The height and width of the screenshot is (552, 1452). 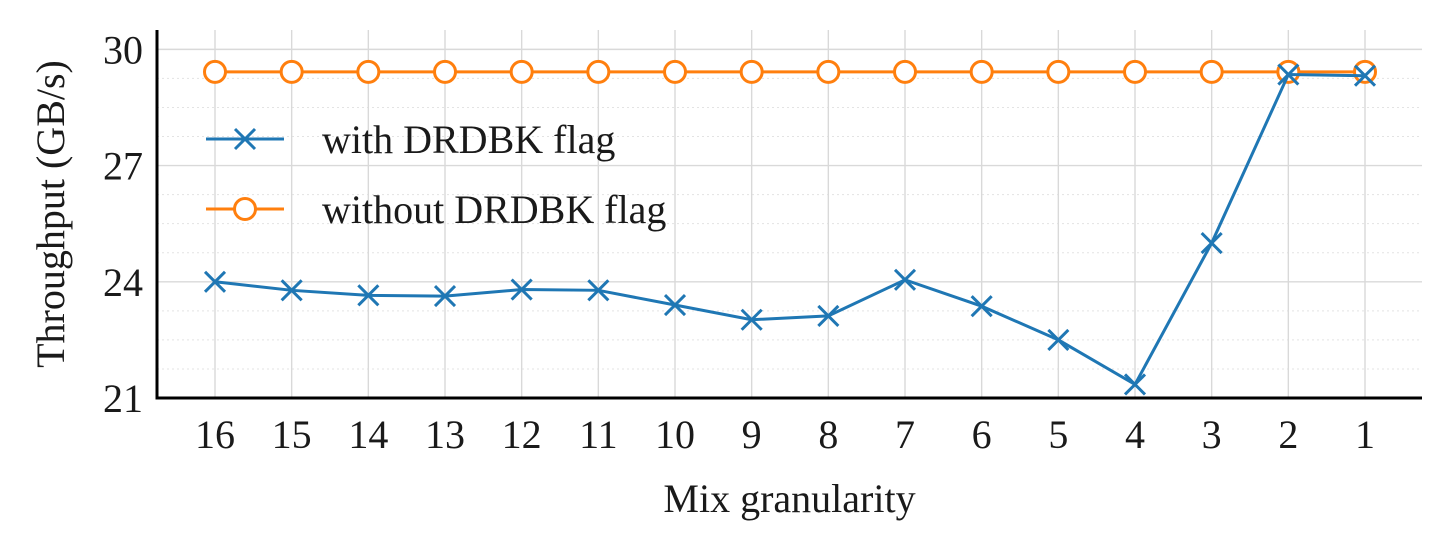 What do you see at coordinates (1135, 434) in the screenshot?
I see `x-tick-label: 4` at bounding box center [1135, 434].